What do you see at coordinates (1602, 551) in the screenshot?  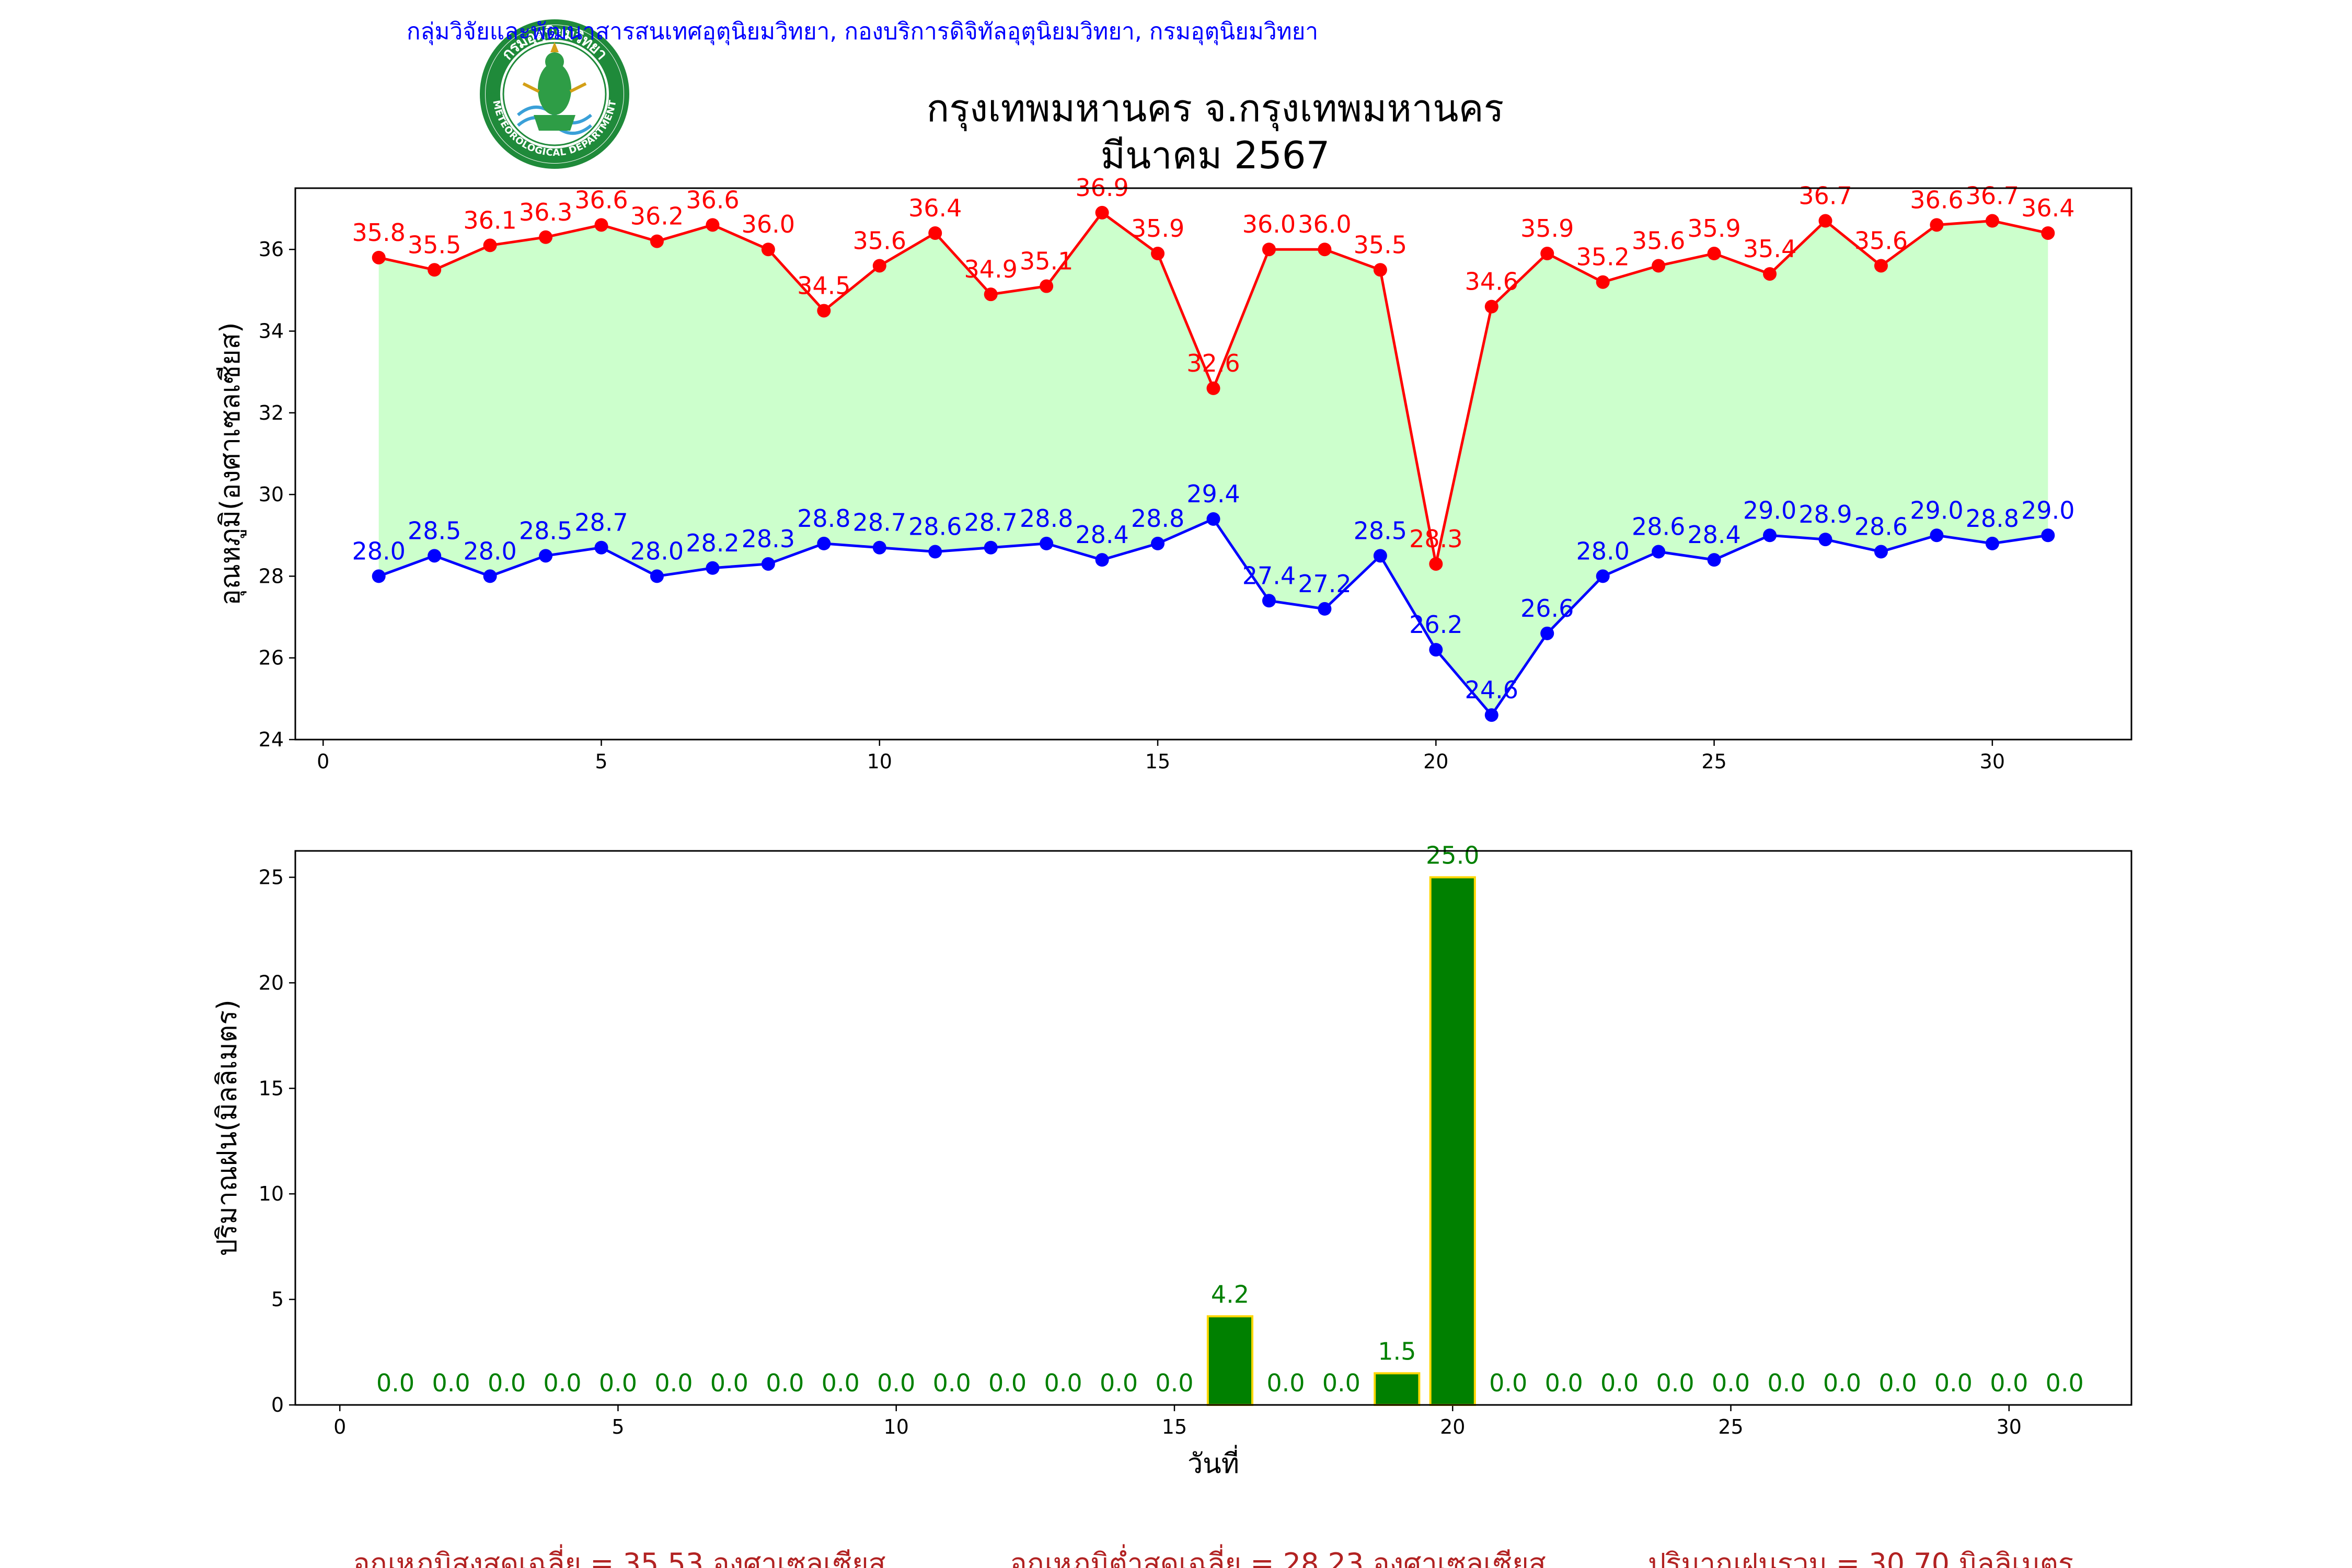 I see `min-temperature-data-label: 28.0` at bounding box center [1602, 551].